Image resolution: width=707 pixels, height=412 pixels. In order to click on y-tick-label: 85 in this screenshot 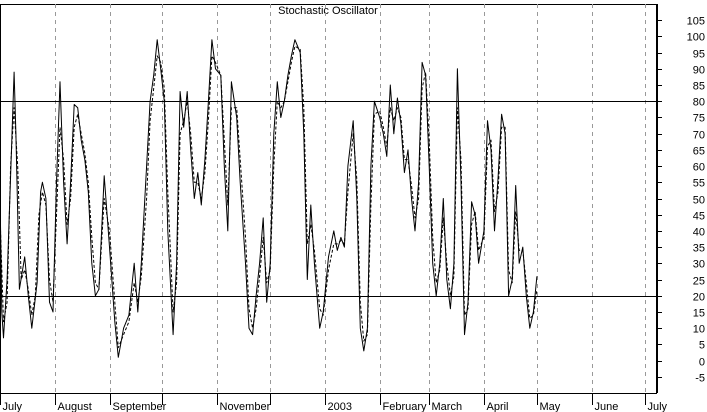, I will do `click(699, 87)`.